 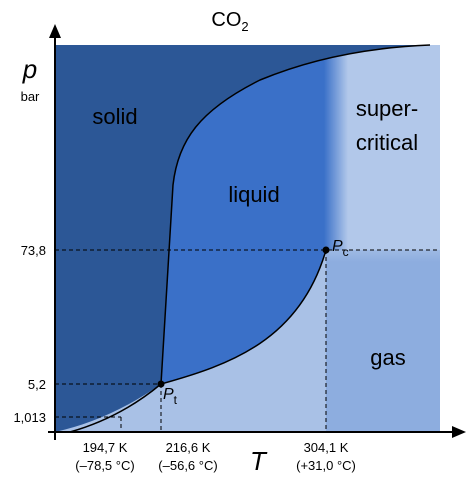 What do you see at coordinates (105, 447) in the screenshot?
I see `x-tick-kelvin: 194,7 K` at bounding box center [105, 447].